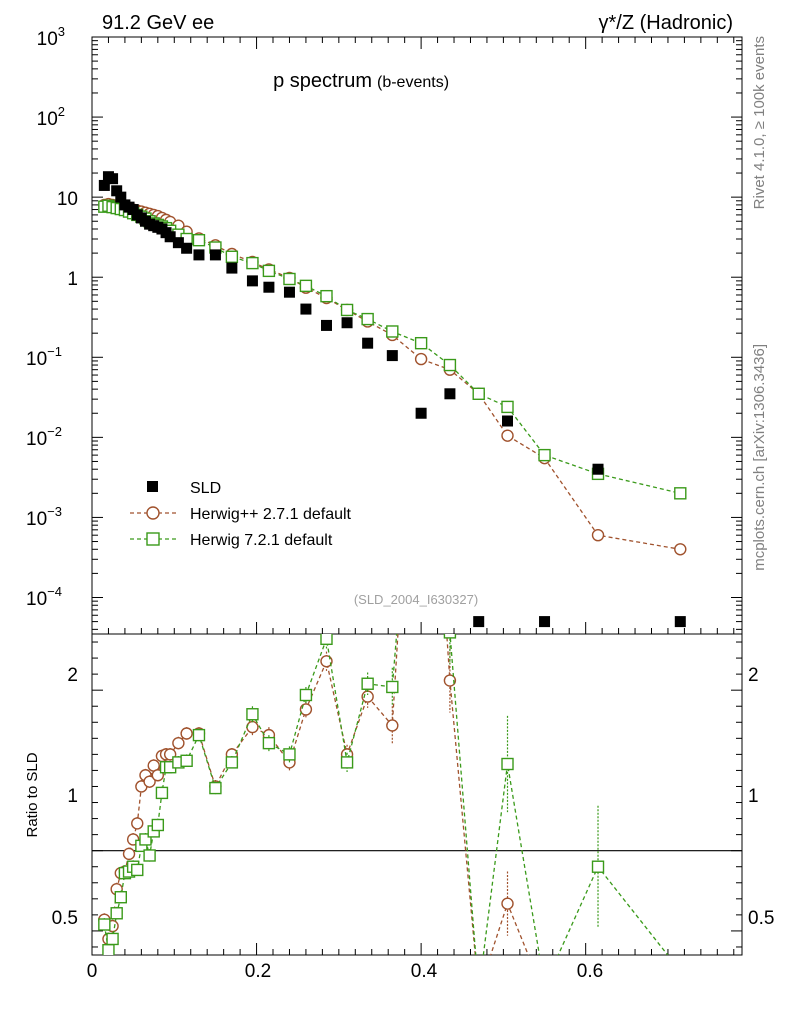  I want to click on y-tick-1: 1, so click(72, 279).